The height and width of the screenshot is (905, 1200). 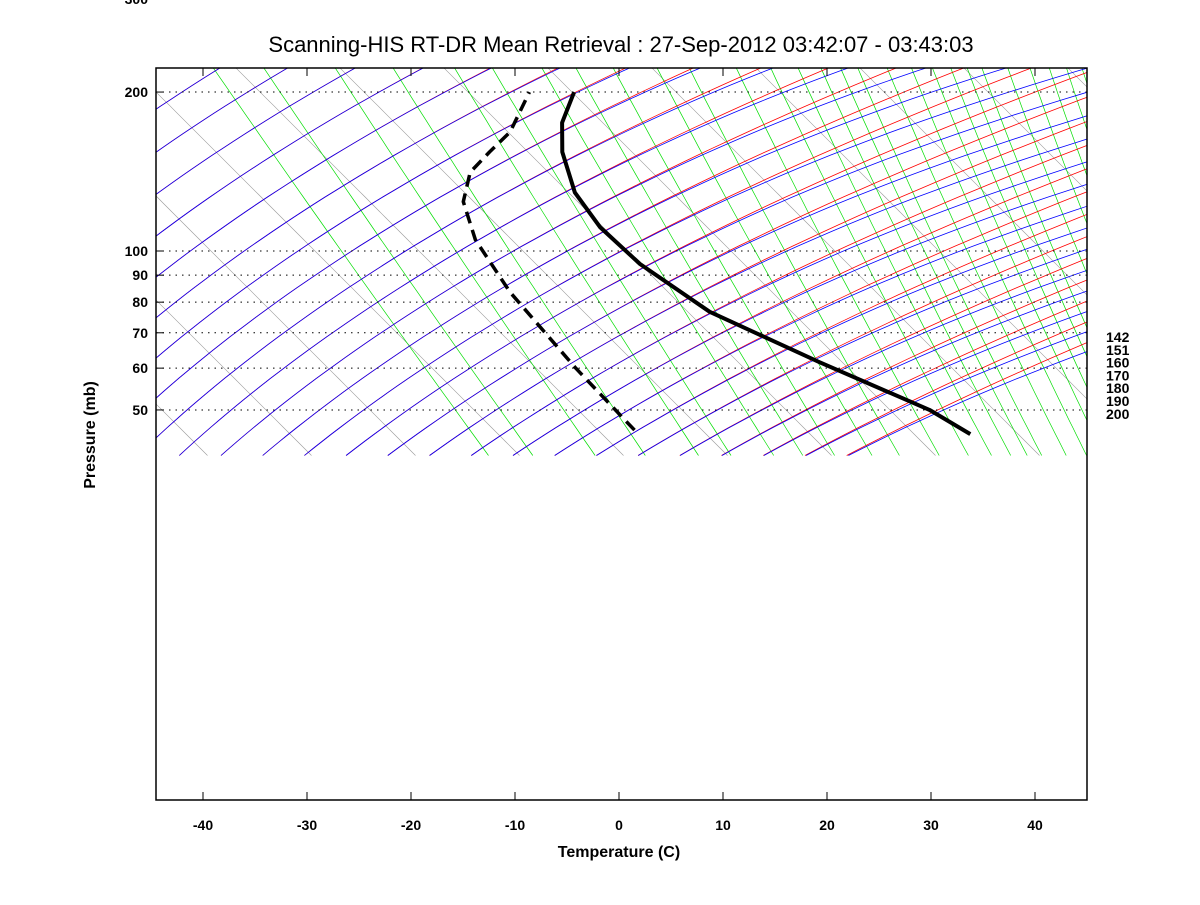 What do you see at coordinates (140, 410) in the screenshot?
I see `y-tick-label: 50` at bounding box center [140, 410].